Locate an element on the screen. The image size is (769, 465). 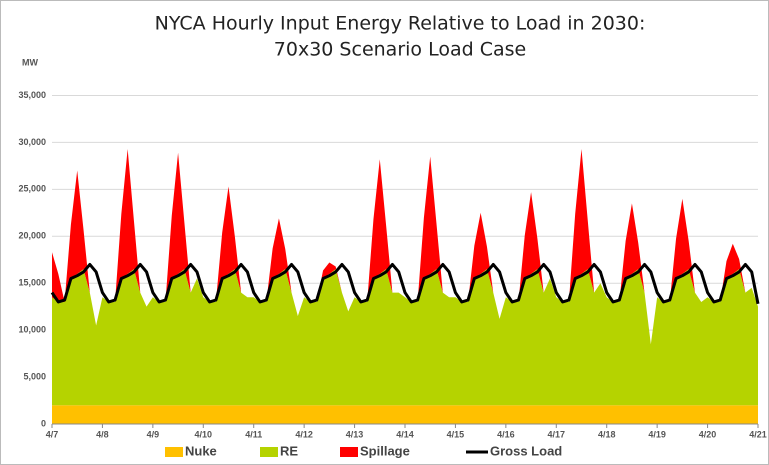
x-tick-label: 4/8 is located at coordinates (102, 434).